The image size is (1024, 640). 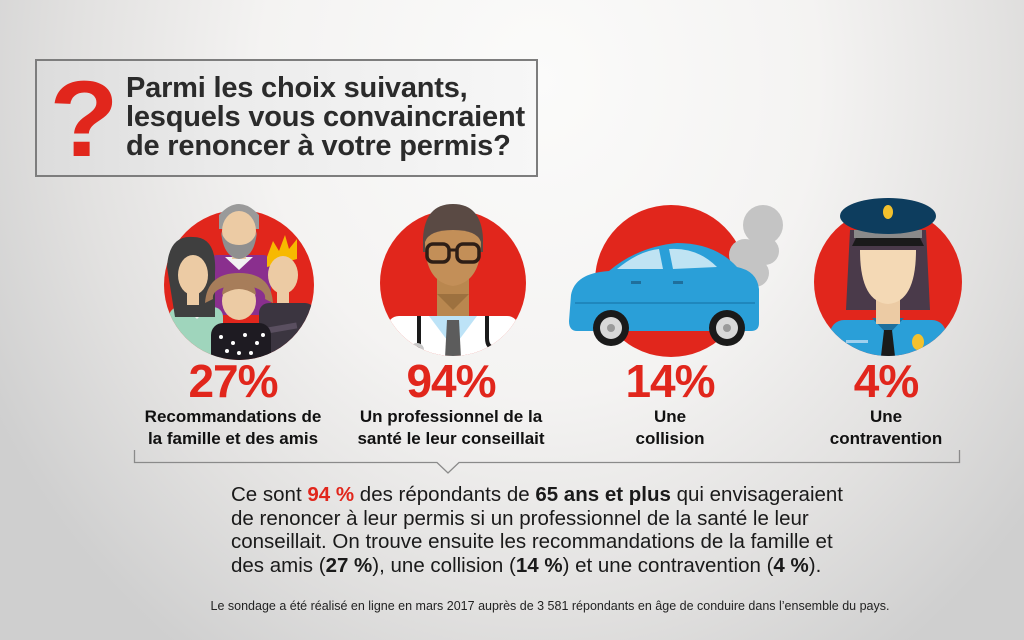 What do you see at coordinates (670, 381) in the screenshot?
I see `percent-value: 14%` at bounding box center [670, 381].